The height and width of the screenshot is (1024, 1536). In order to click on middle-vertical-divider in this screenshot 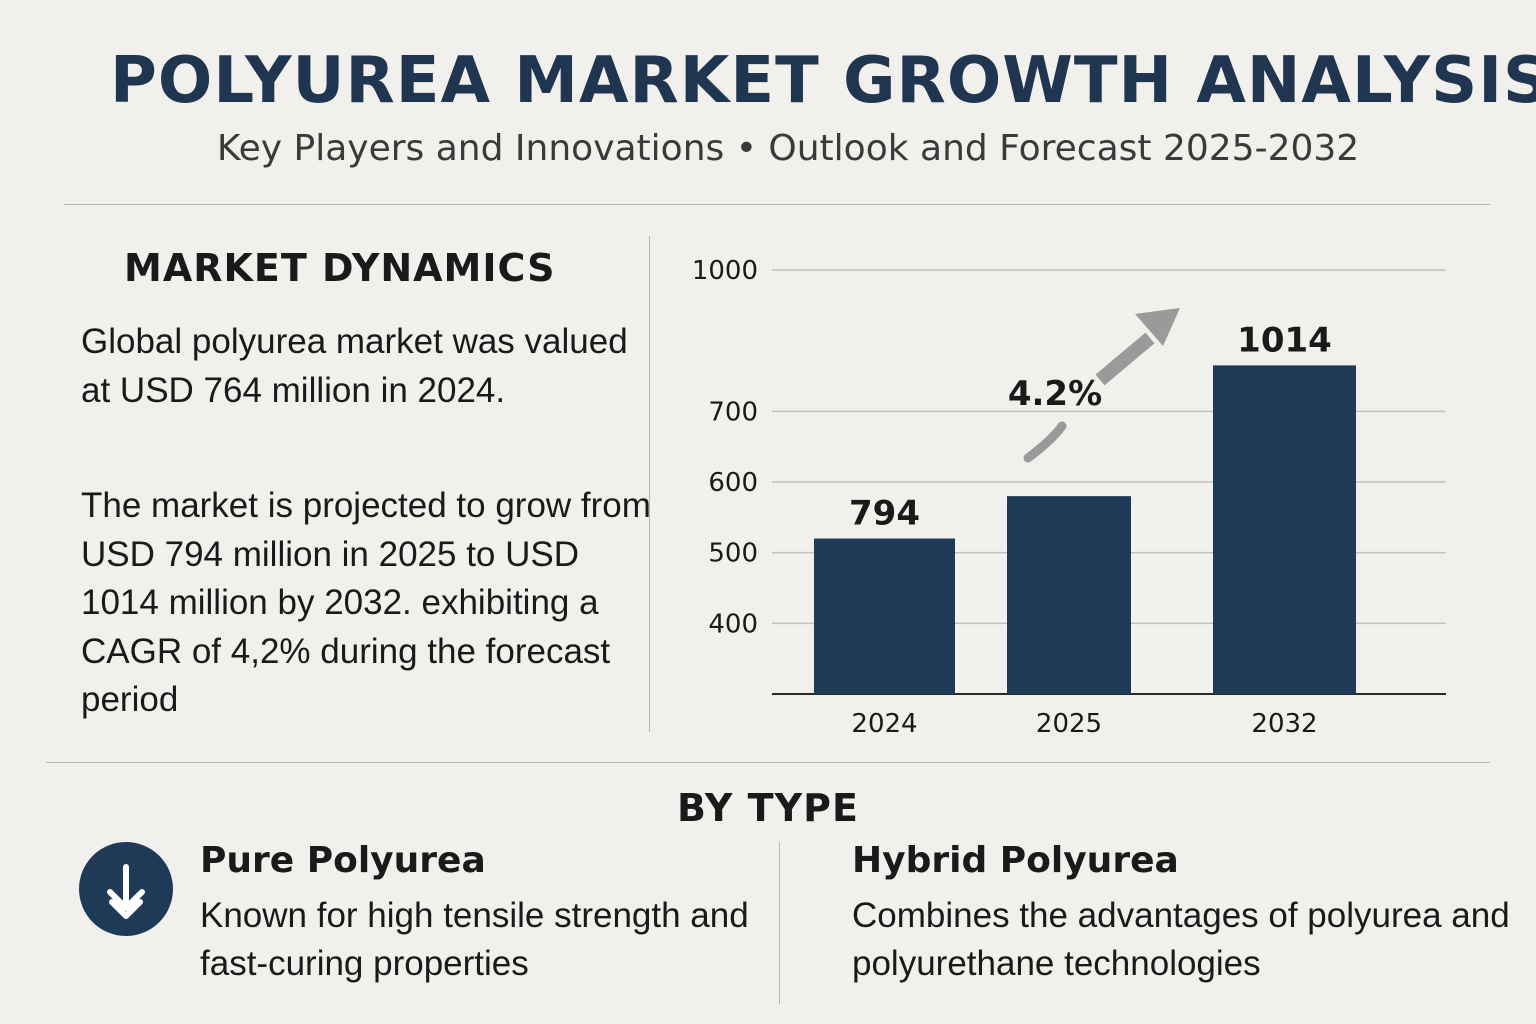, I will do `click(649, 484)`.